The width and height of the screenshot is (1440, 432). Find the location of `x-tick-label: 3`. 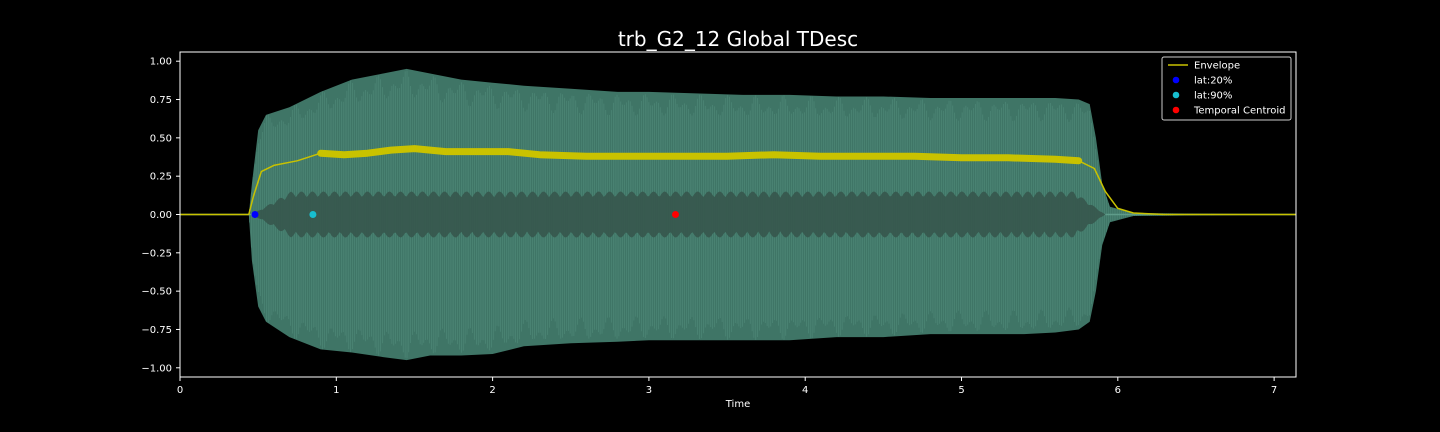

x-tick-label: 3 is located at coordinates (649, 390).